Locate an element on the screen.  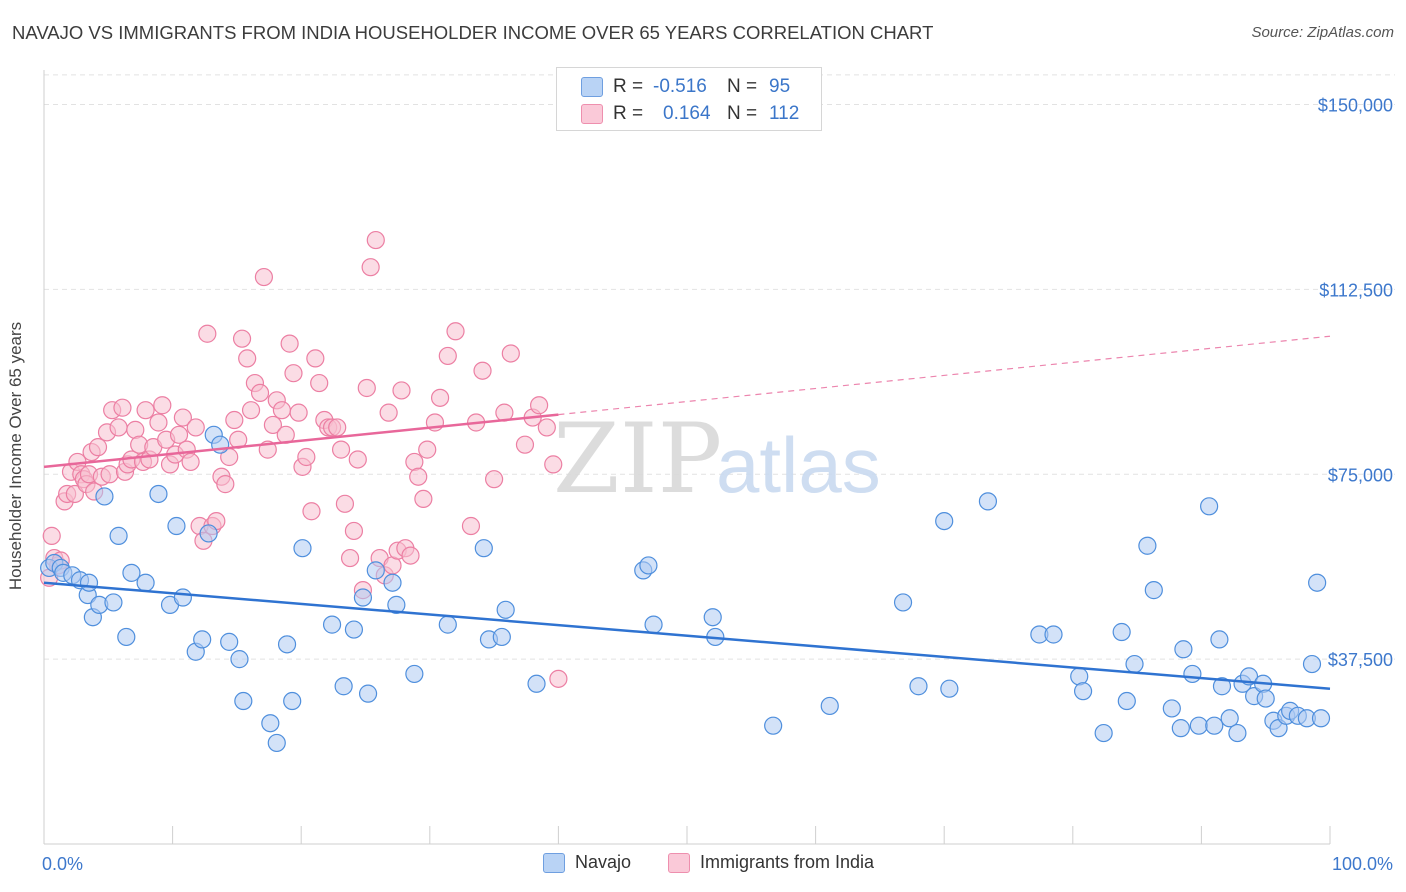
x-tick-labels: 0.0% 100.0% is located at coordinates (717, 864).